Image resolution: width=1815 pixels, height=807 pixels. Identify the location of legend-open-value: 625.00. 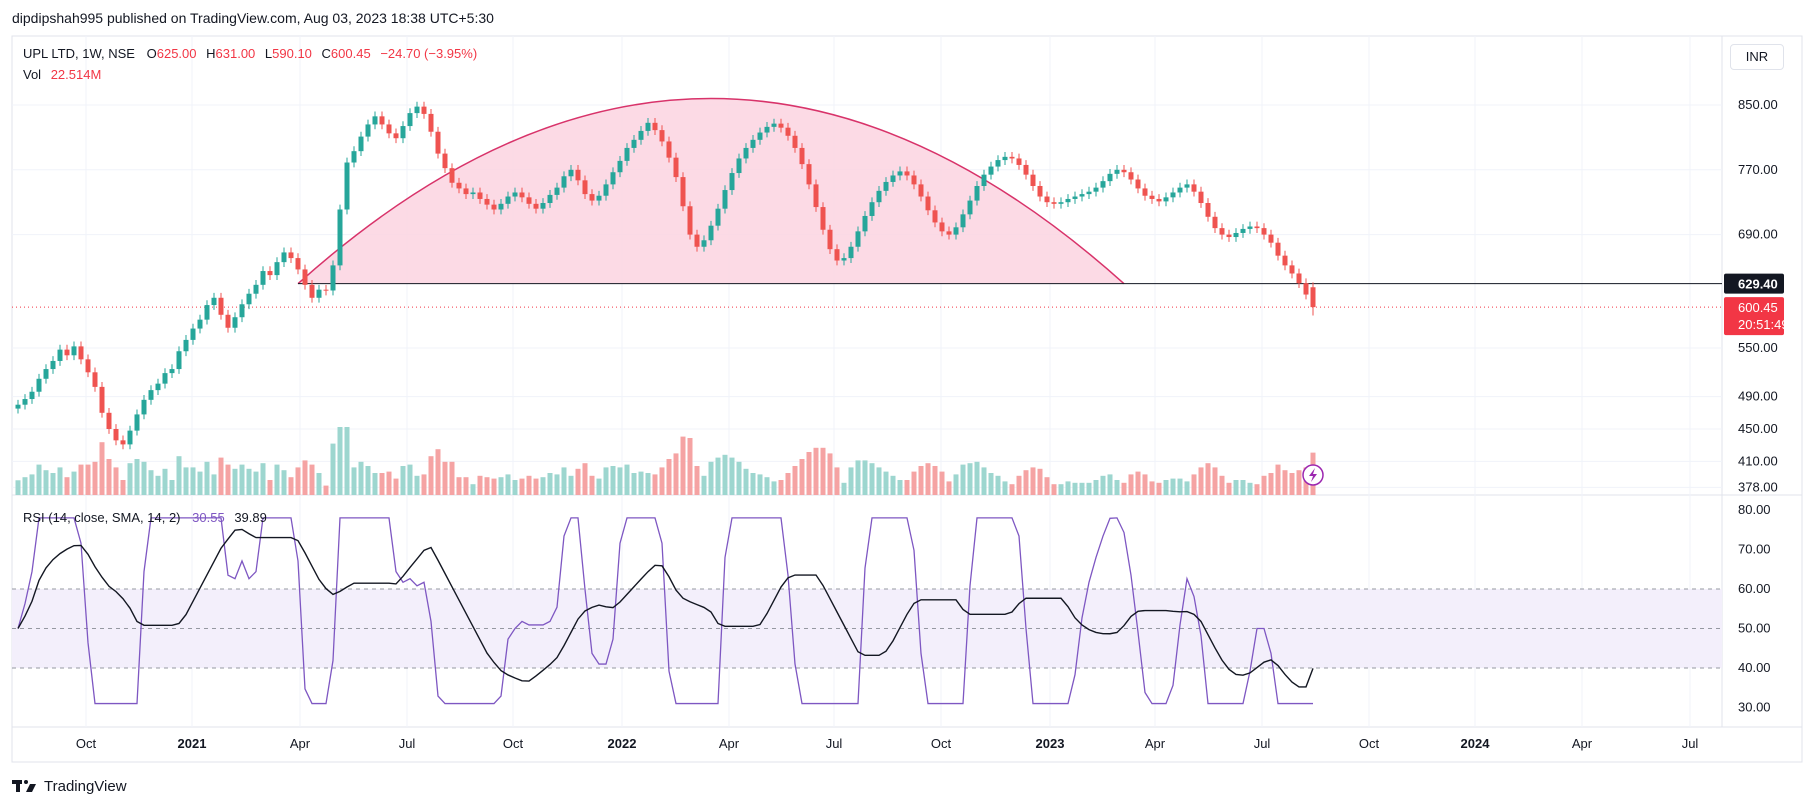
(176, 53).